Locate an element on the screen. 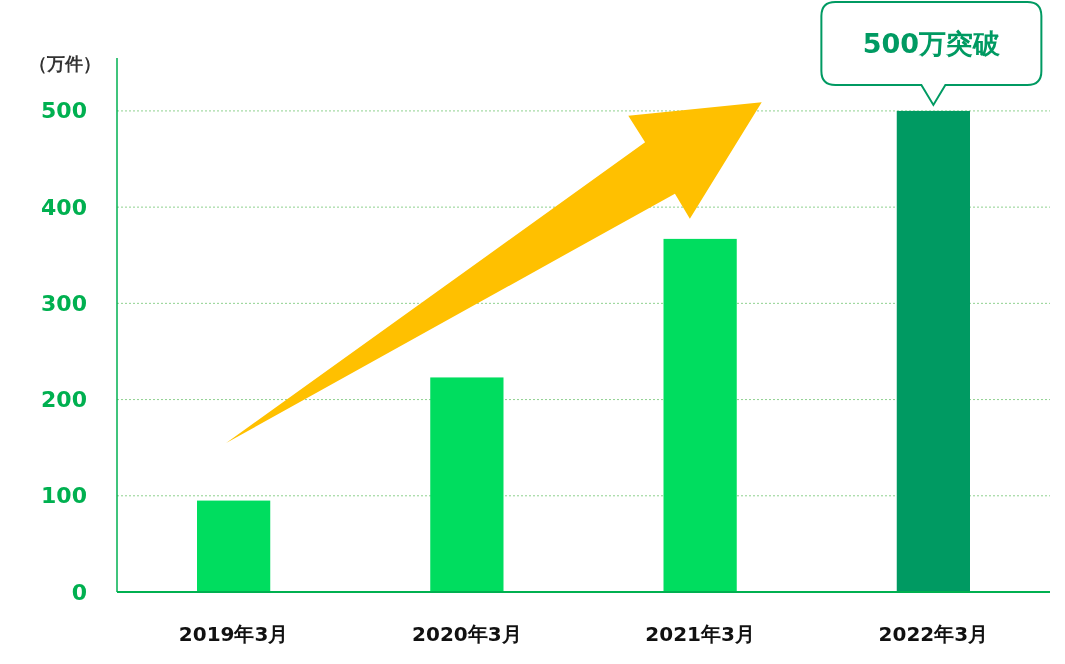 The image size is (1065, 664). x-tick-label: 2022年3月 is located at coordinates (933, 634).